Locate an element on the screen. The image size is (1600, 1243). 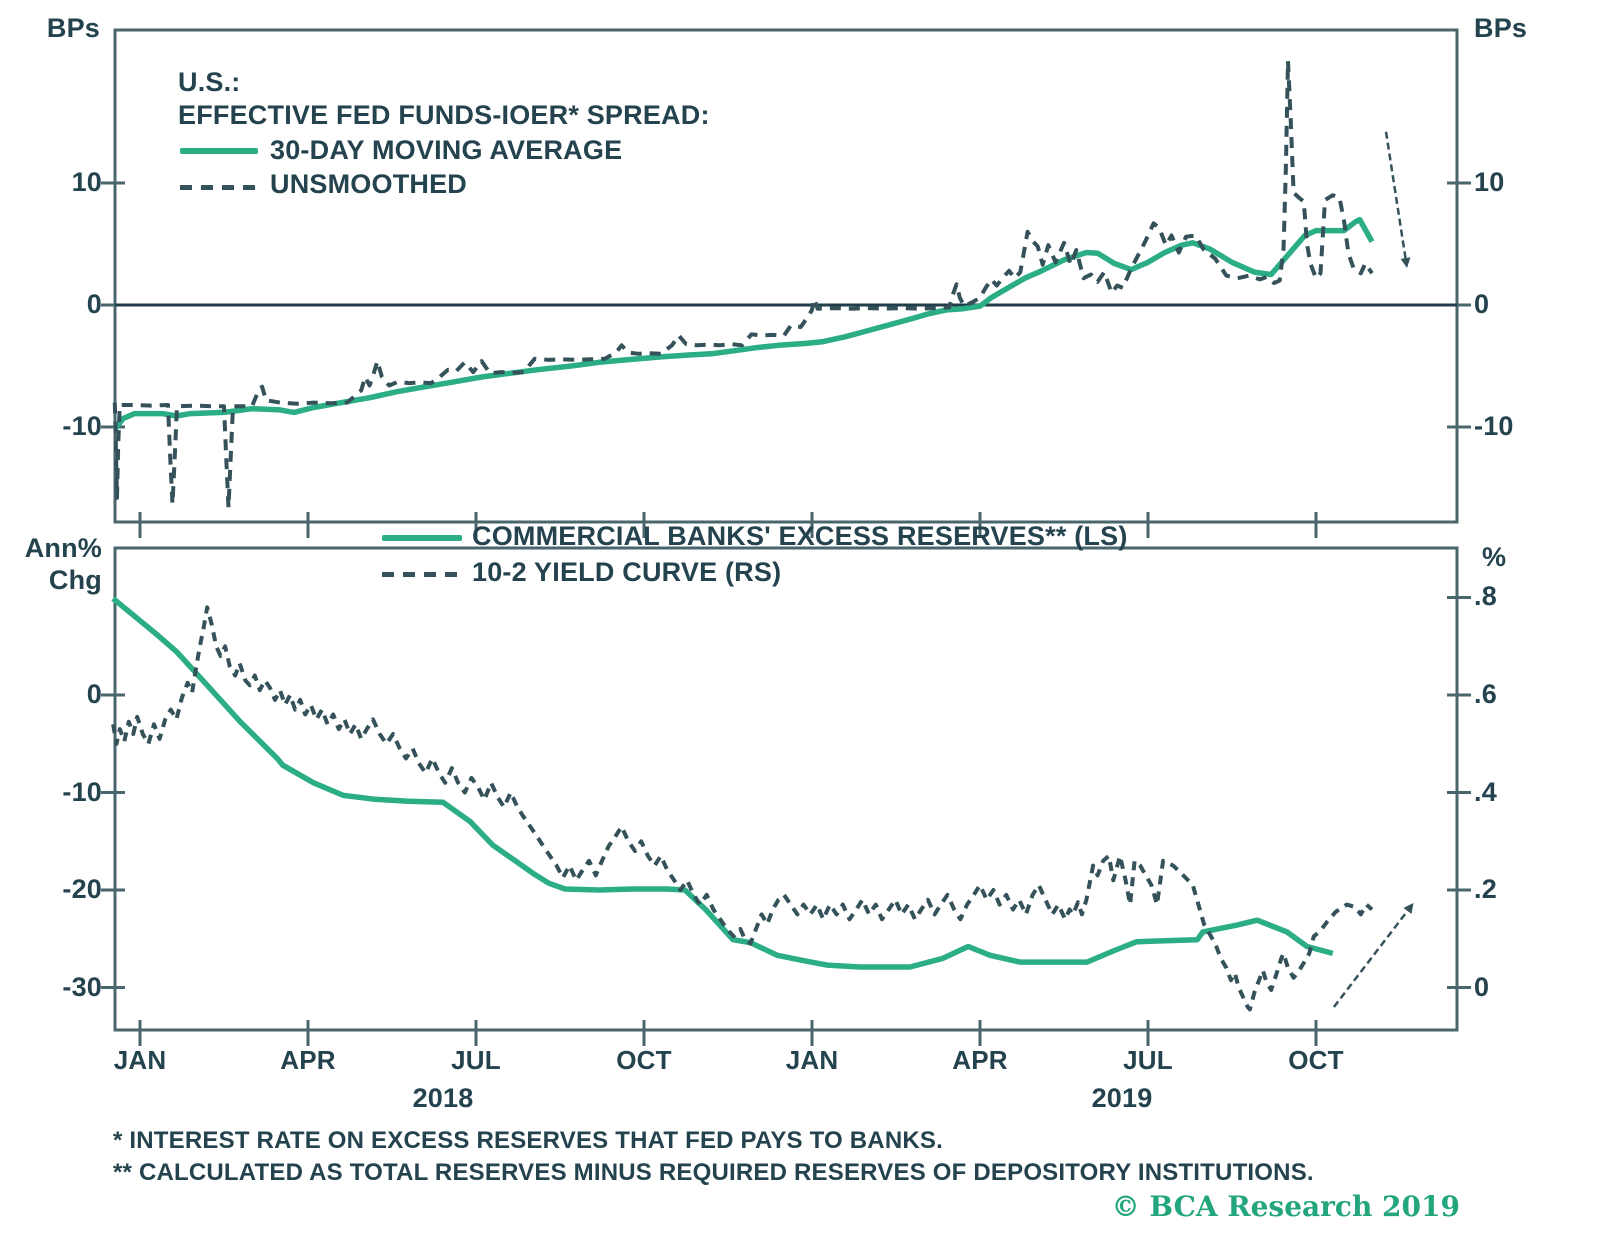
year-label-2019: 2019 is located at coordinates (1122, 1098).